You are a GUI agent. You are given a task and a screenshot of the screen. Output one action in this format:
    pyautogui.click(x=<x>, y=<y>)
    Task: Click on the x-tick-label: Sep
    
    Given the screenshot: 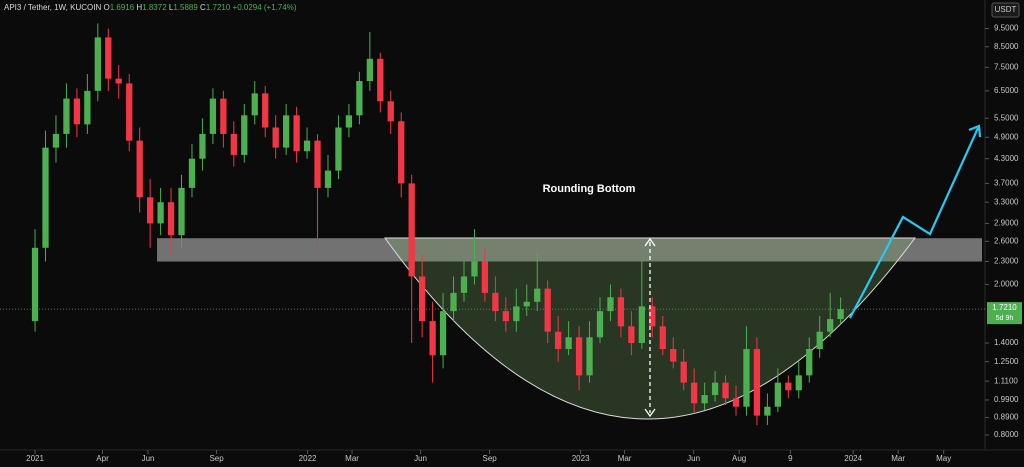 What is the action you would take?
    pyautogui.click(x=490, y=458)
    